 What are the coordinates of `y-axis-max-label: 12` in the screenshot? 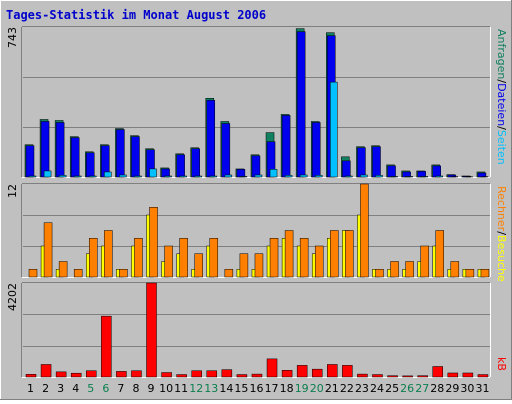 It's located at (12, 191).